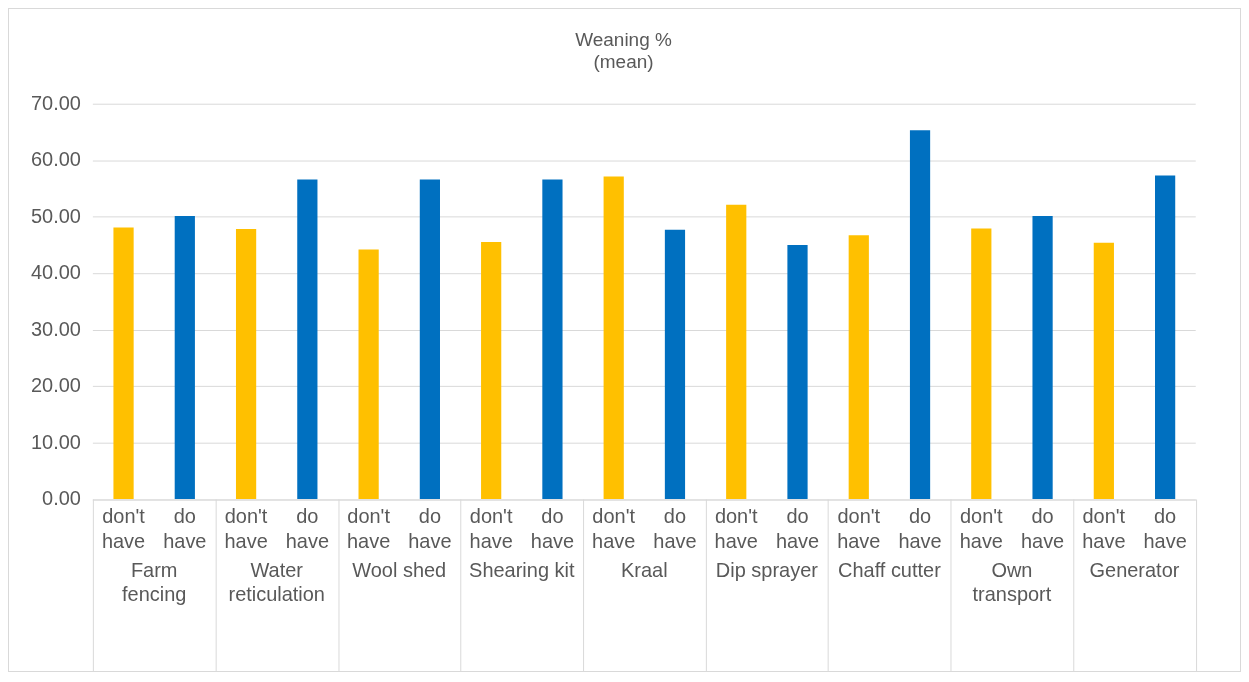  I want to click on y-tick-label: 0.00, so click(61, 498).